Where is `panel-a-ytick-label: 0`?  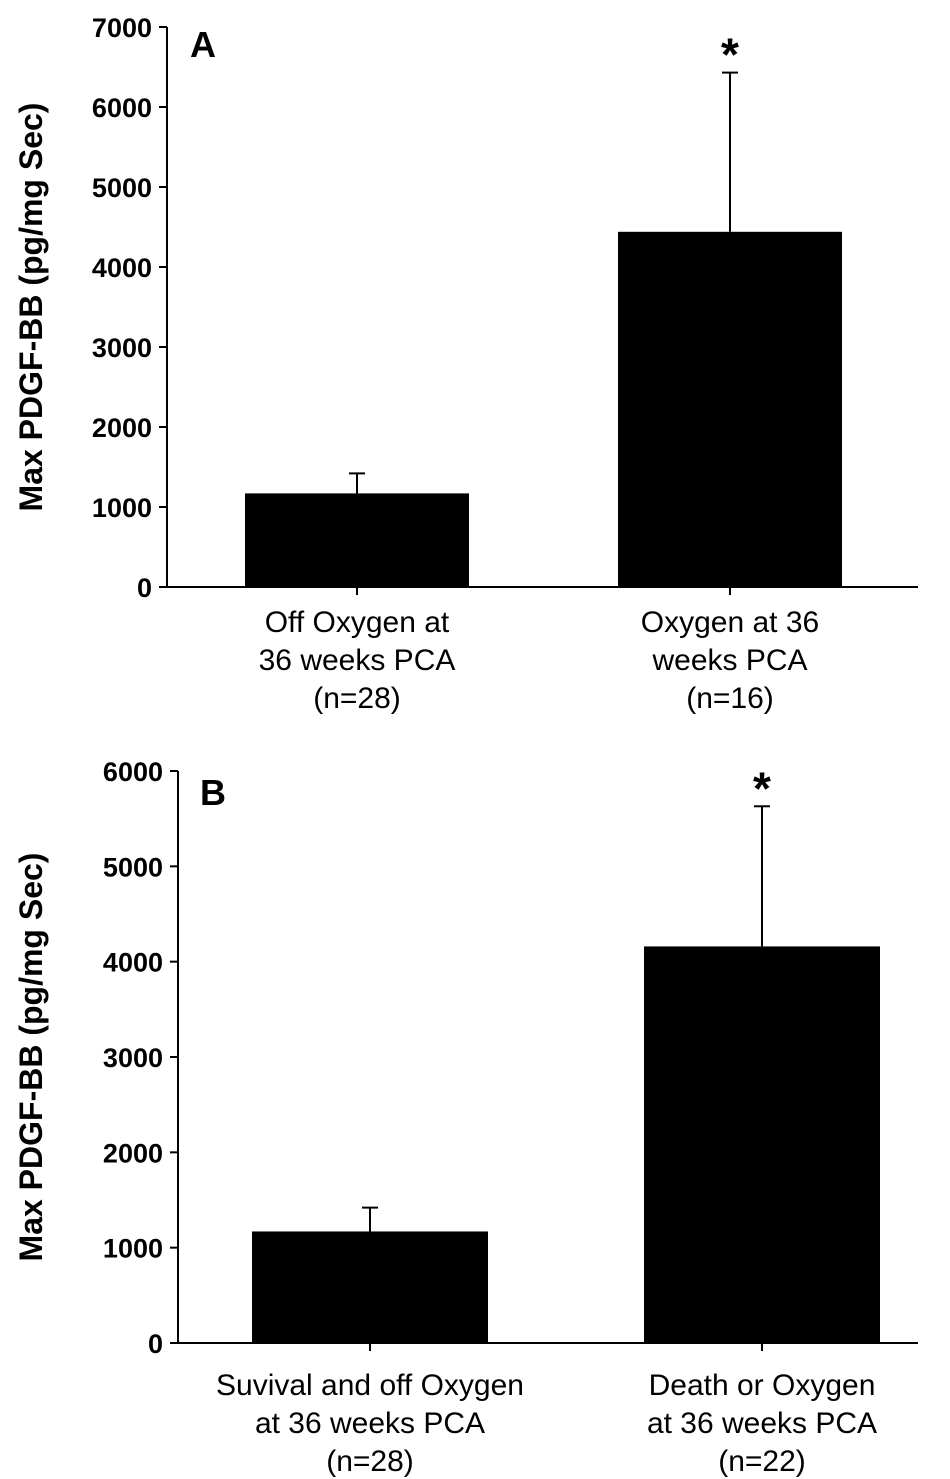 panel-a-ytick-label: 0 is located at coordinates (144, 588).